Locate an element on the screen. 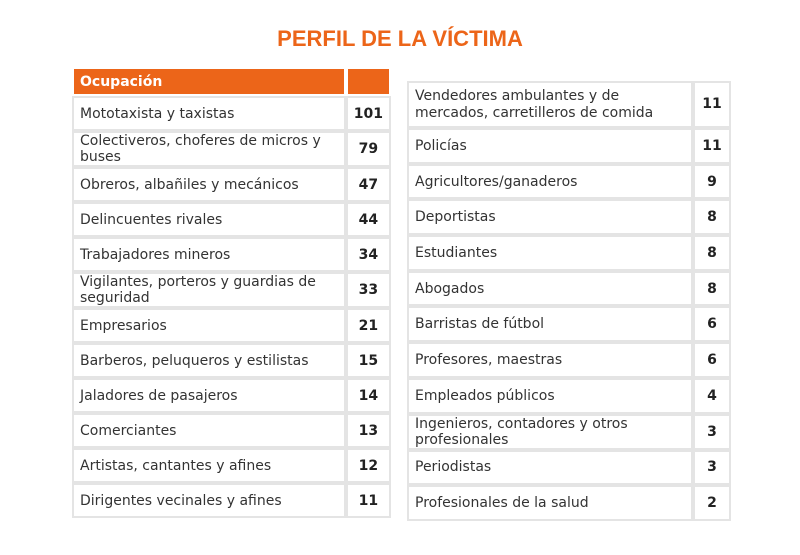 This screenshot has width=800, height=555. table-row: Comerciantes 13 is located at coordinates (231, 430).